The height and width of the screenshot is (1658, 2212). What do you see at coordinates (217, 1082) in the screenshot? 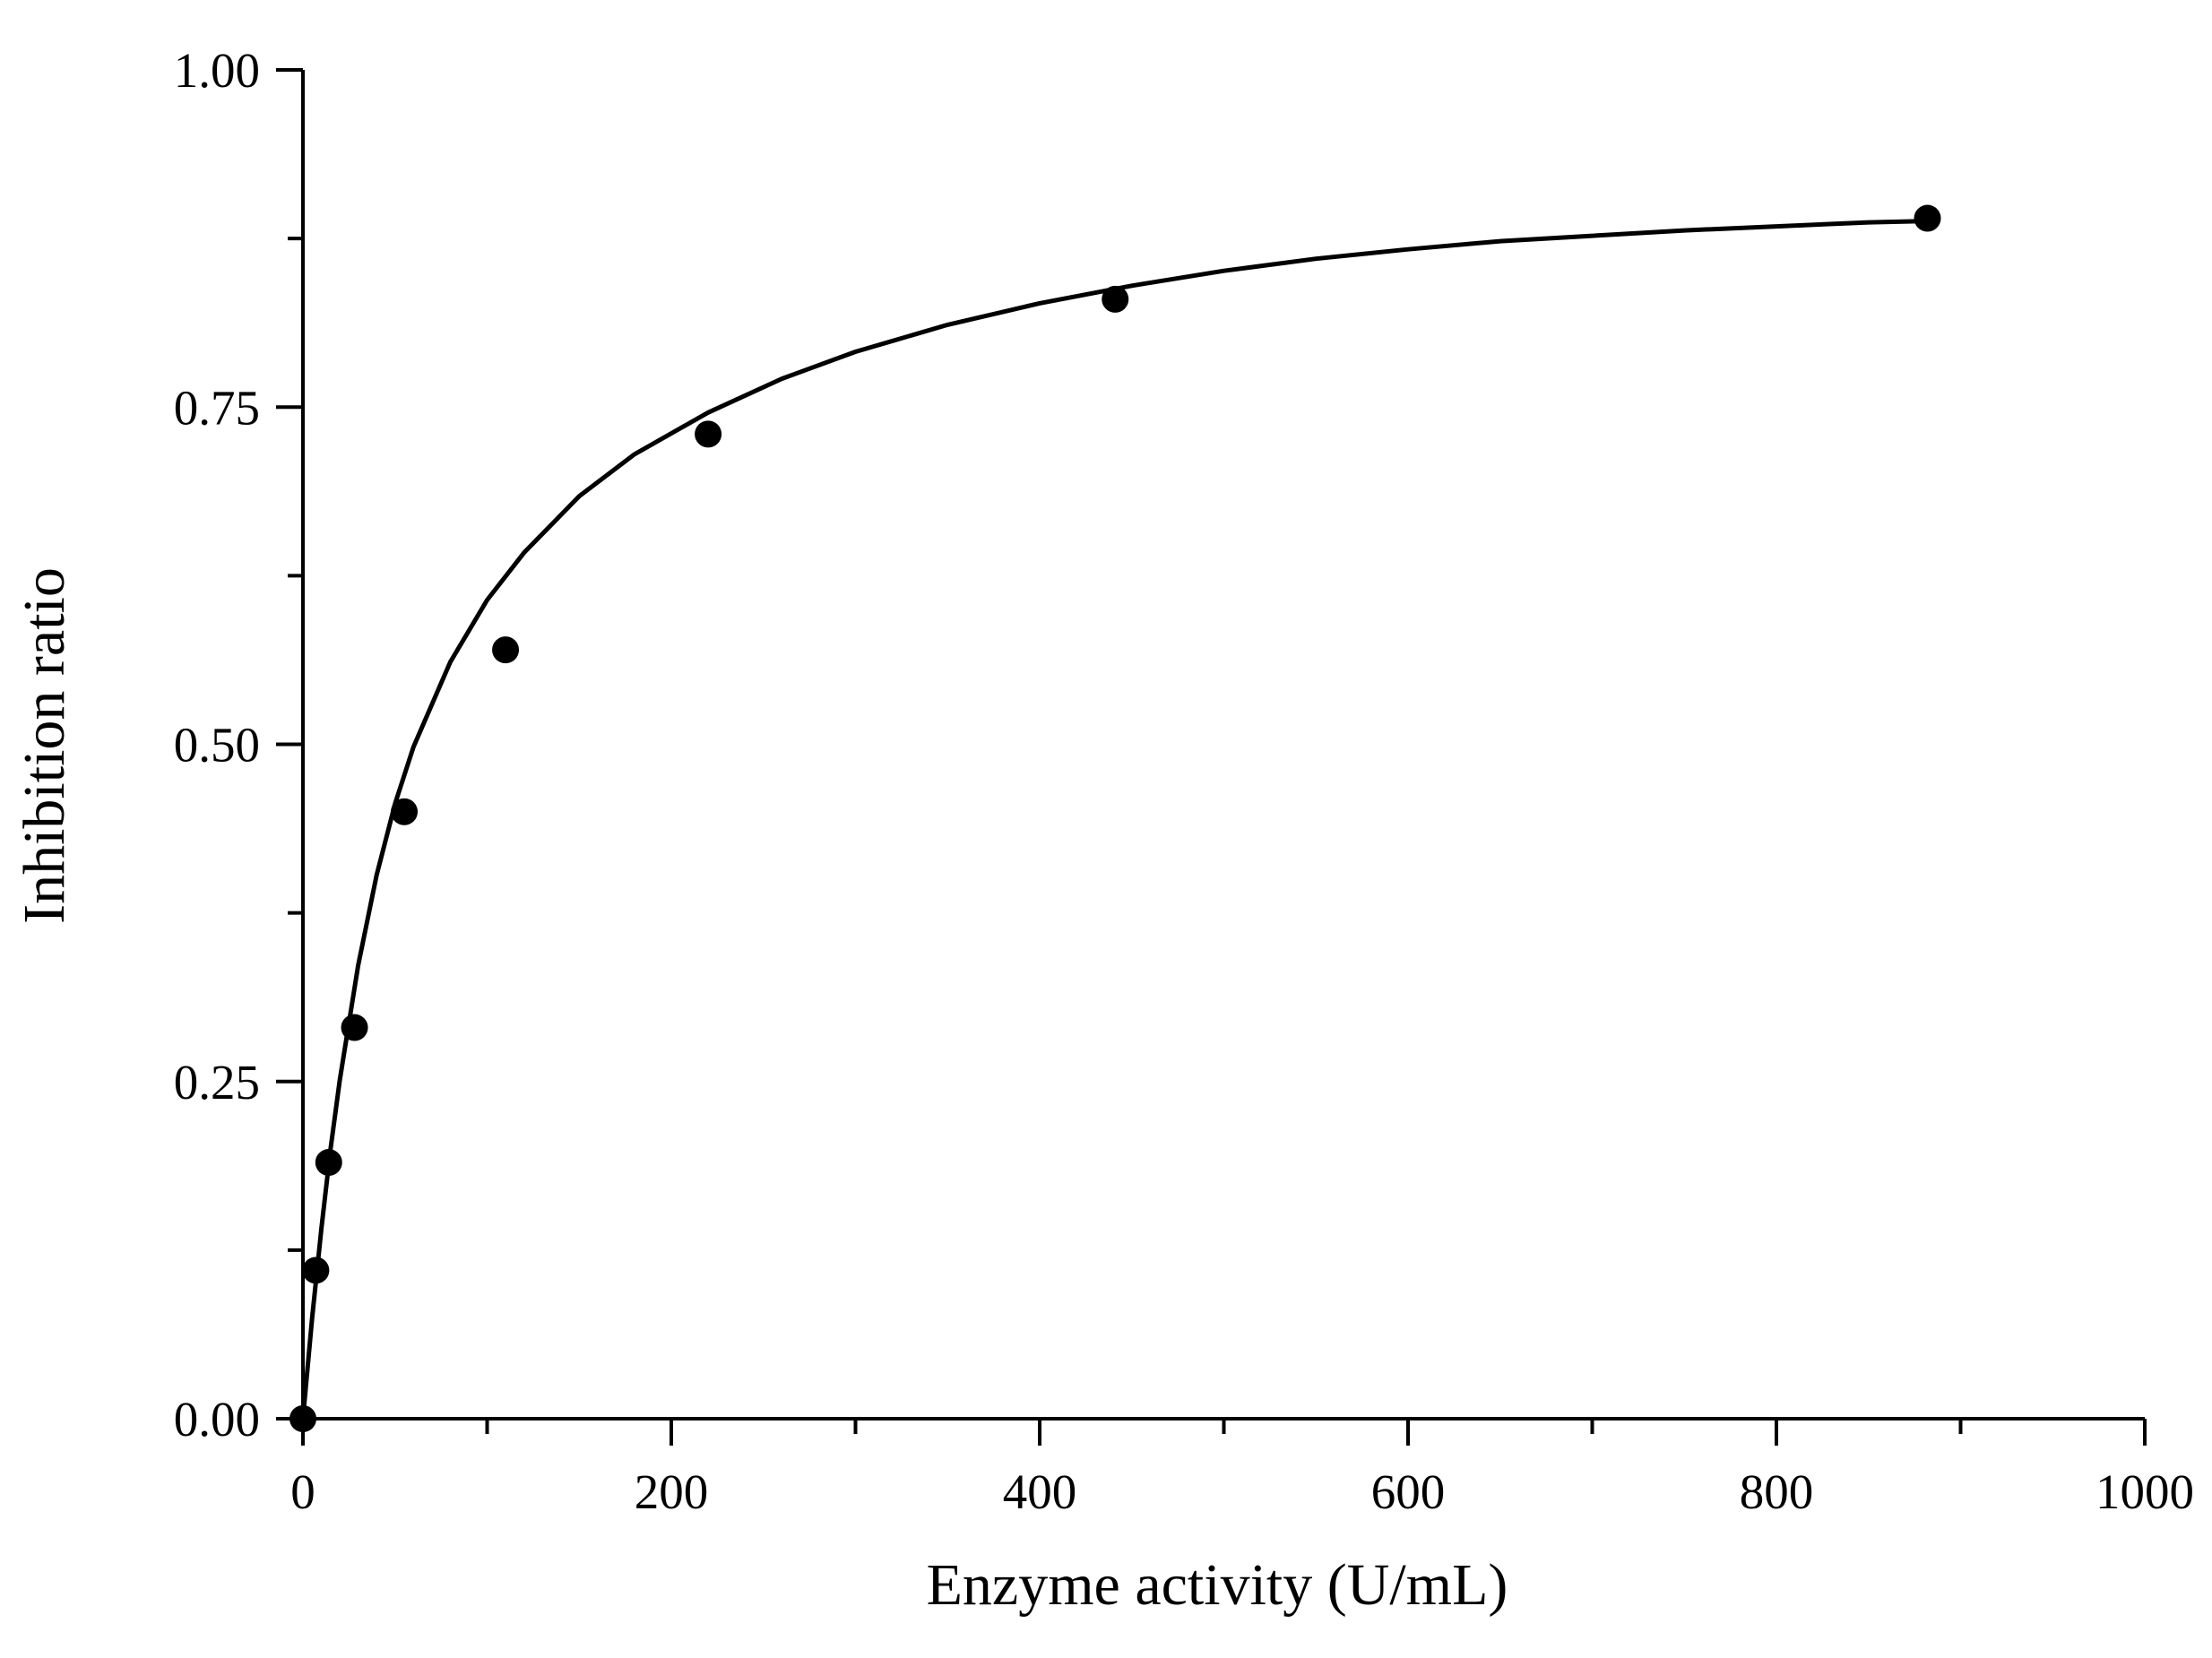
I see `y-tick-label: 0.25` at bounding box center [217, 1082].